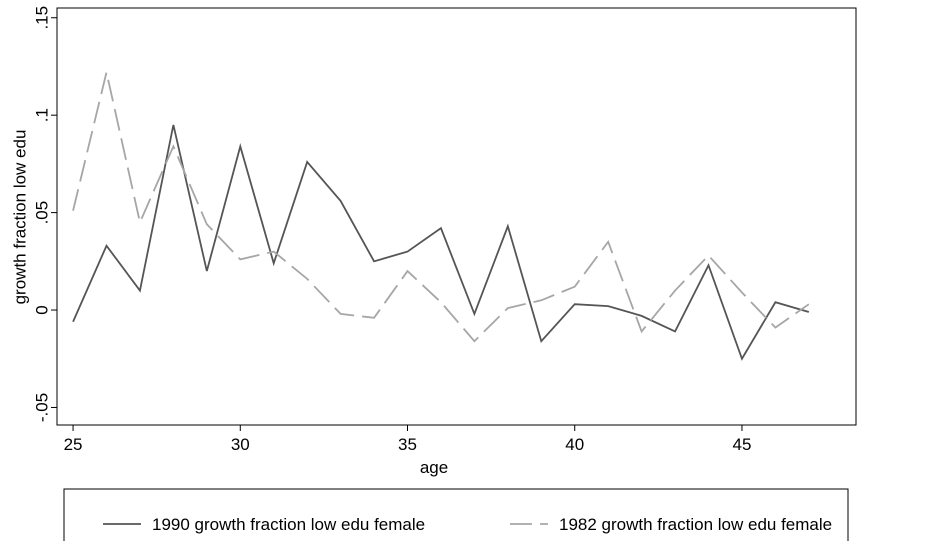 The image size is (931, 541). I want to click on y-axis-title: growth fraction low edu, so click(19, 217).